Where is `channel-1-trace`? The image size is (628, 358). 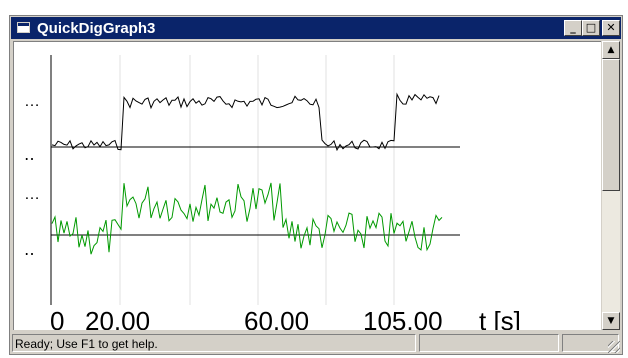 channel-1-trace is located at coordinates (245, 122).